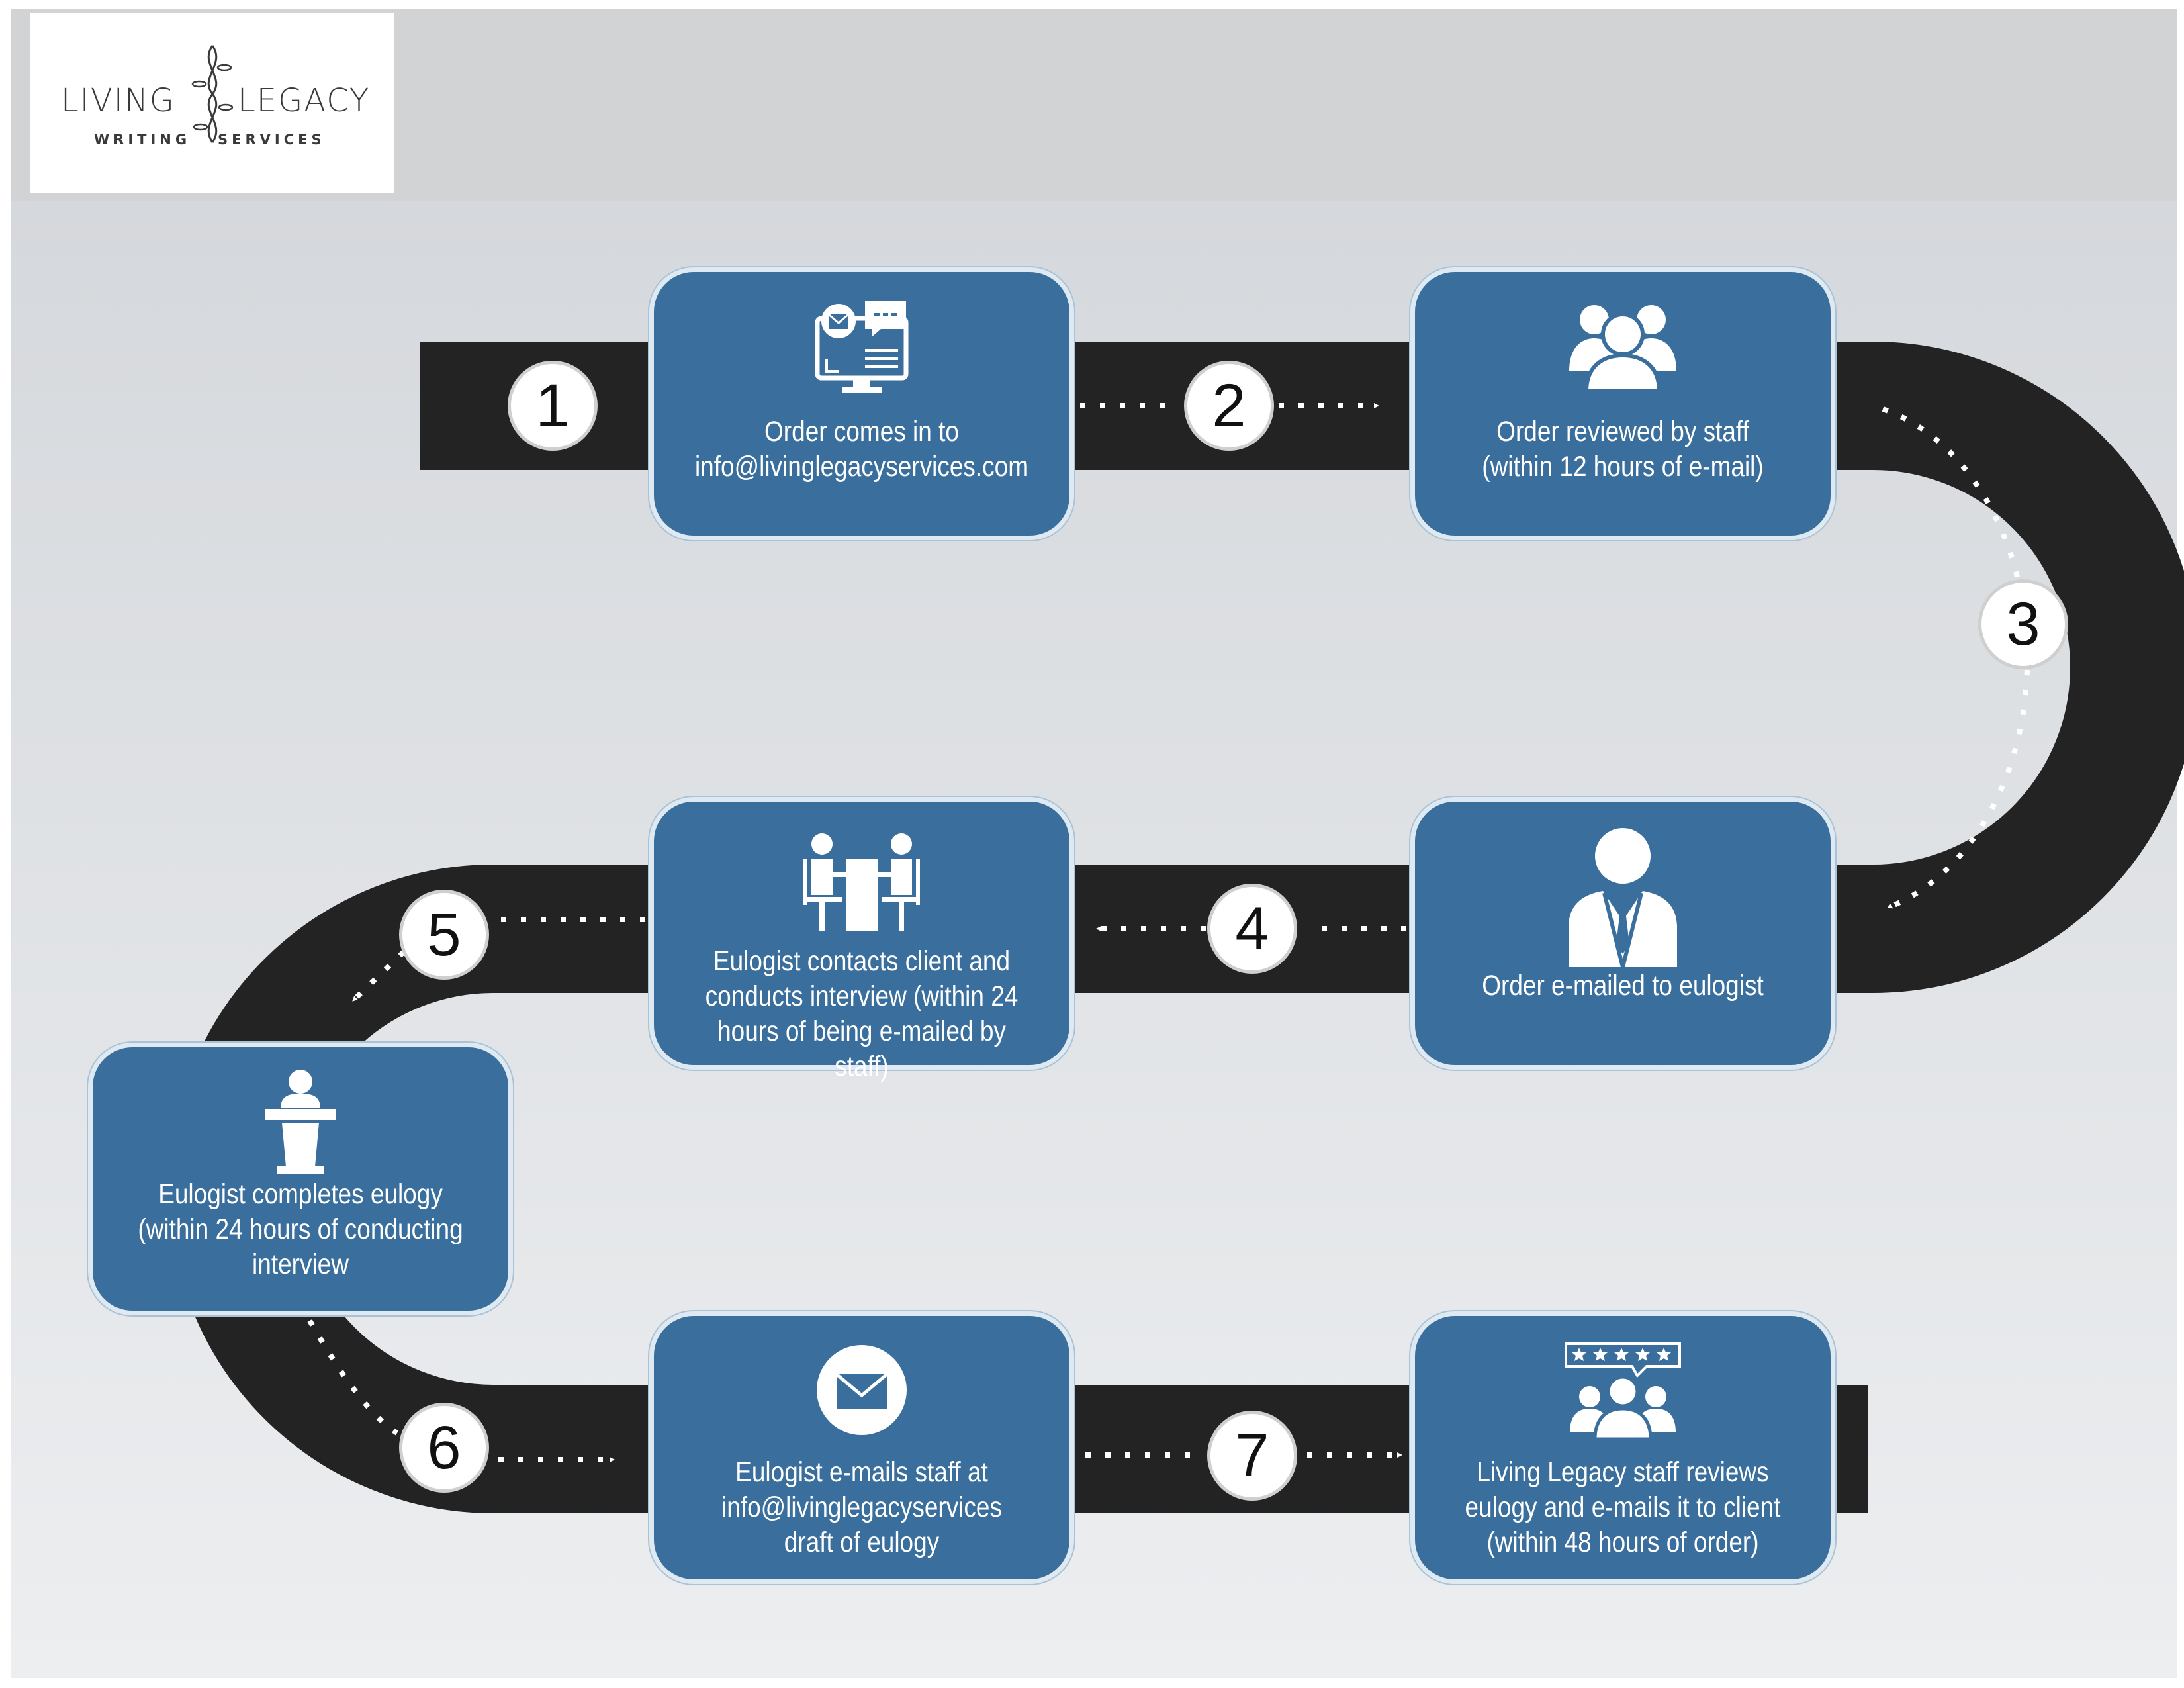  What do you see at coordinates (862, 347) in the screenshot?
I see `computer-email-icon` at bounding box center [862, 347].